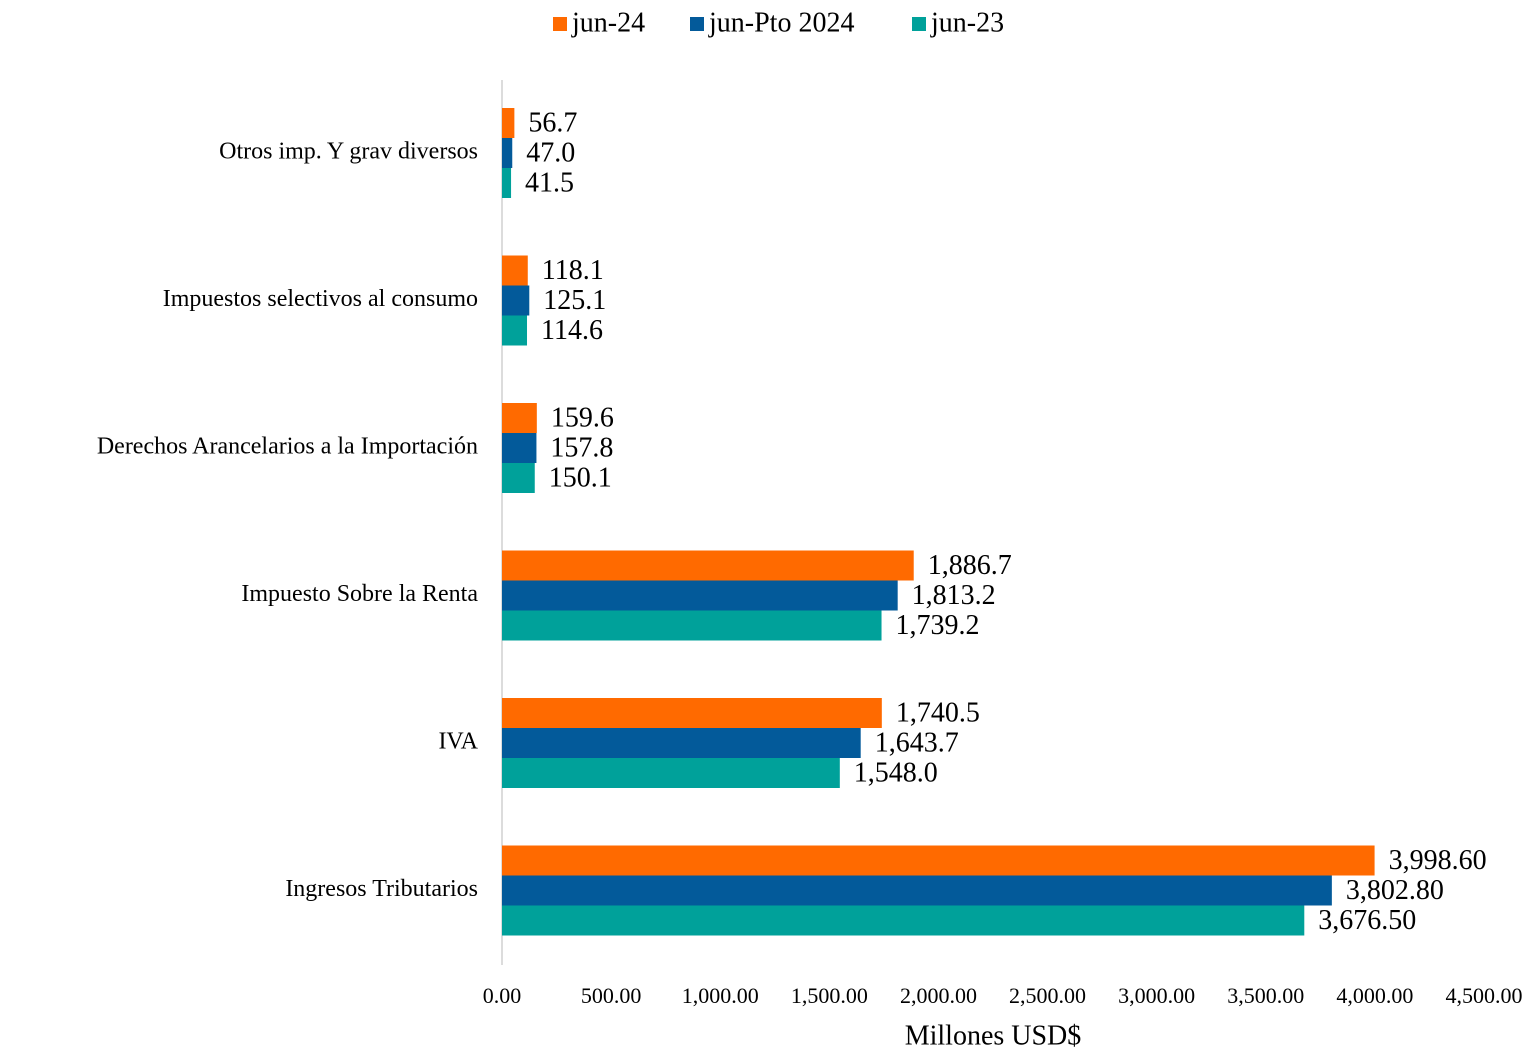  What do you see at coordinates (550, 152) in the screenshot?
I see `value-label: 47.0` at bounding box center [550, 152].